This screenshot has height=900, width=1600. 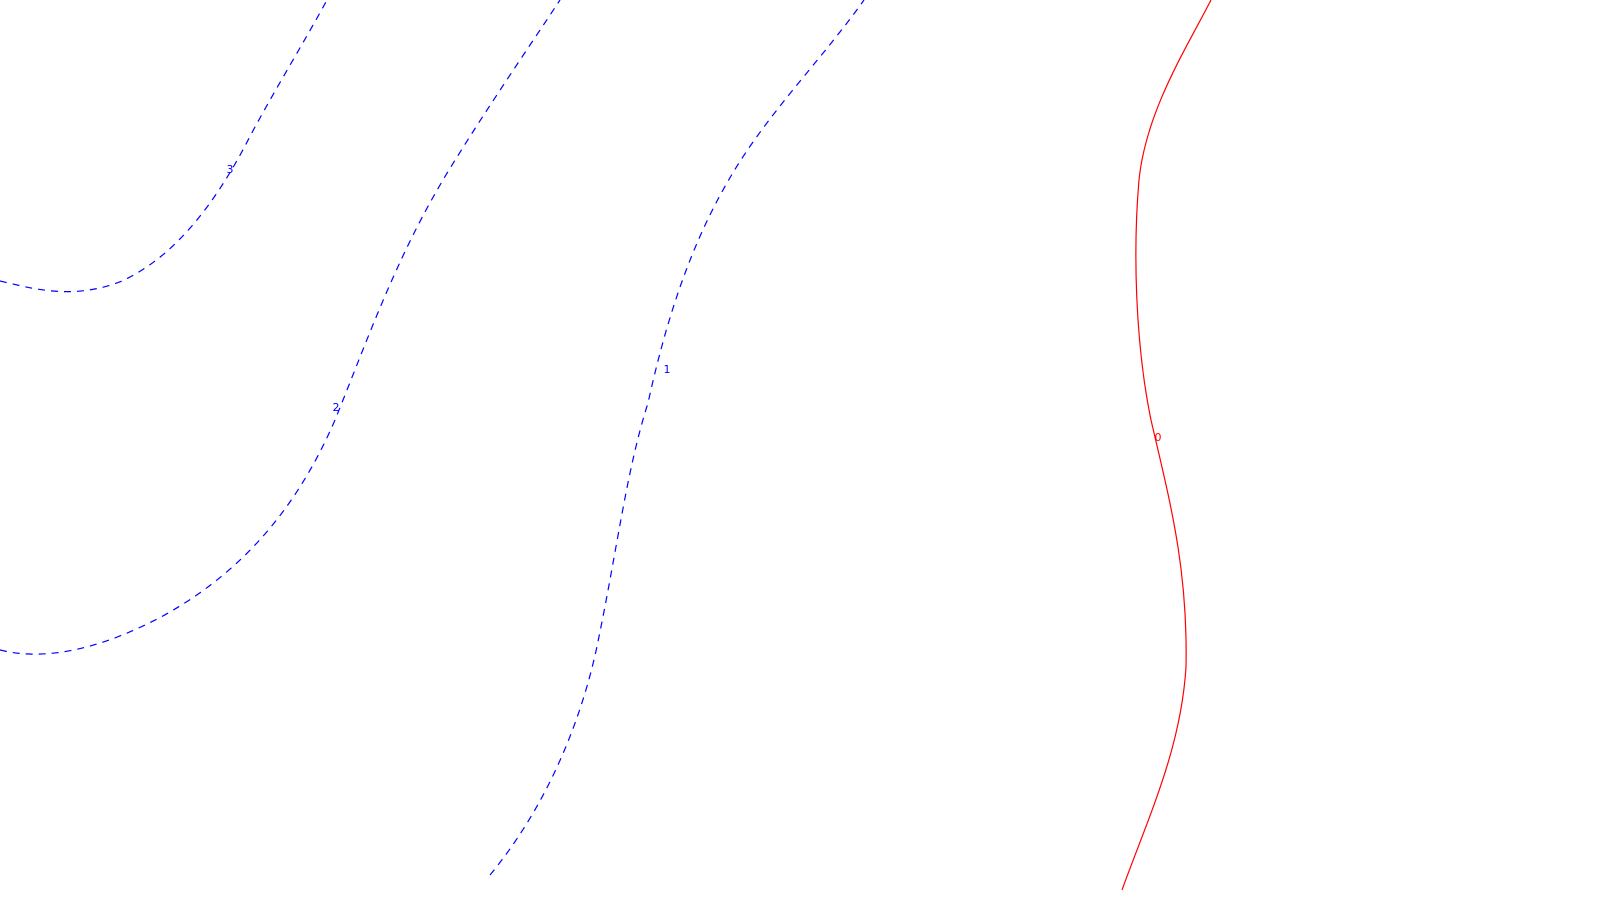 I want to click on contour-label-1: 1, so click(x=667, y=369).